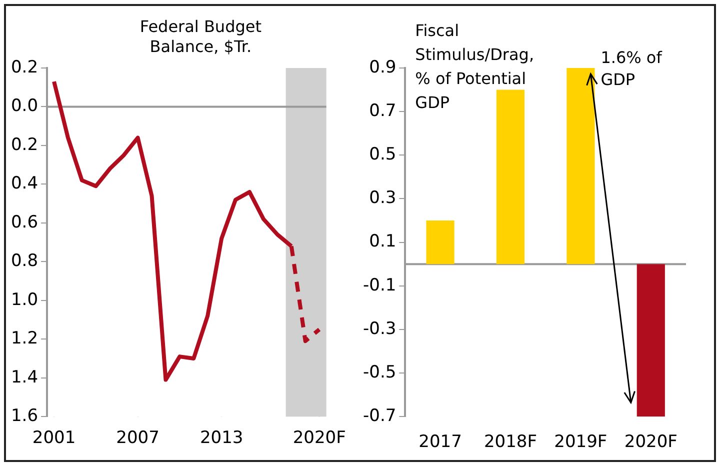  What do you see at coordinates (54, 438) in the screenshot?
I see `x-tick-label: 2001` at bounding box center [54, 438].